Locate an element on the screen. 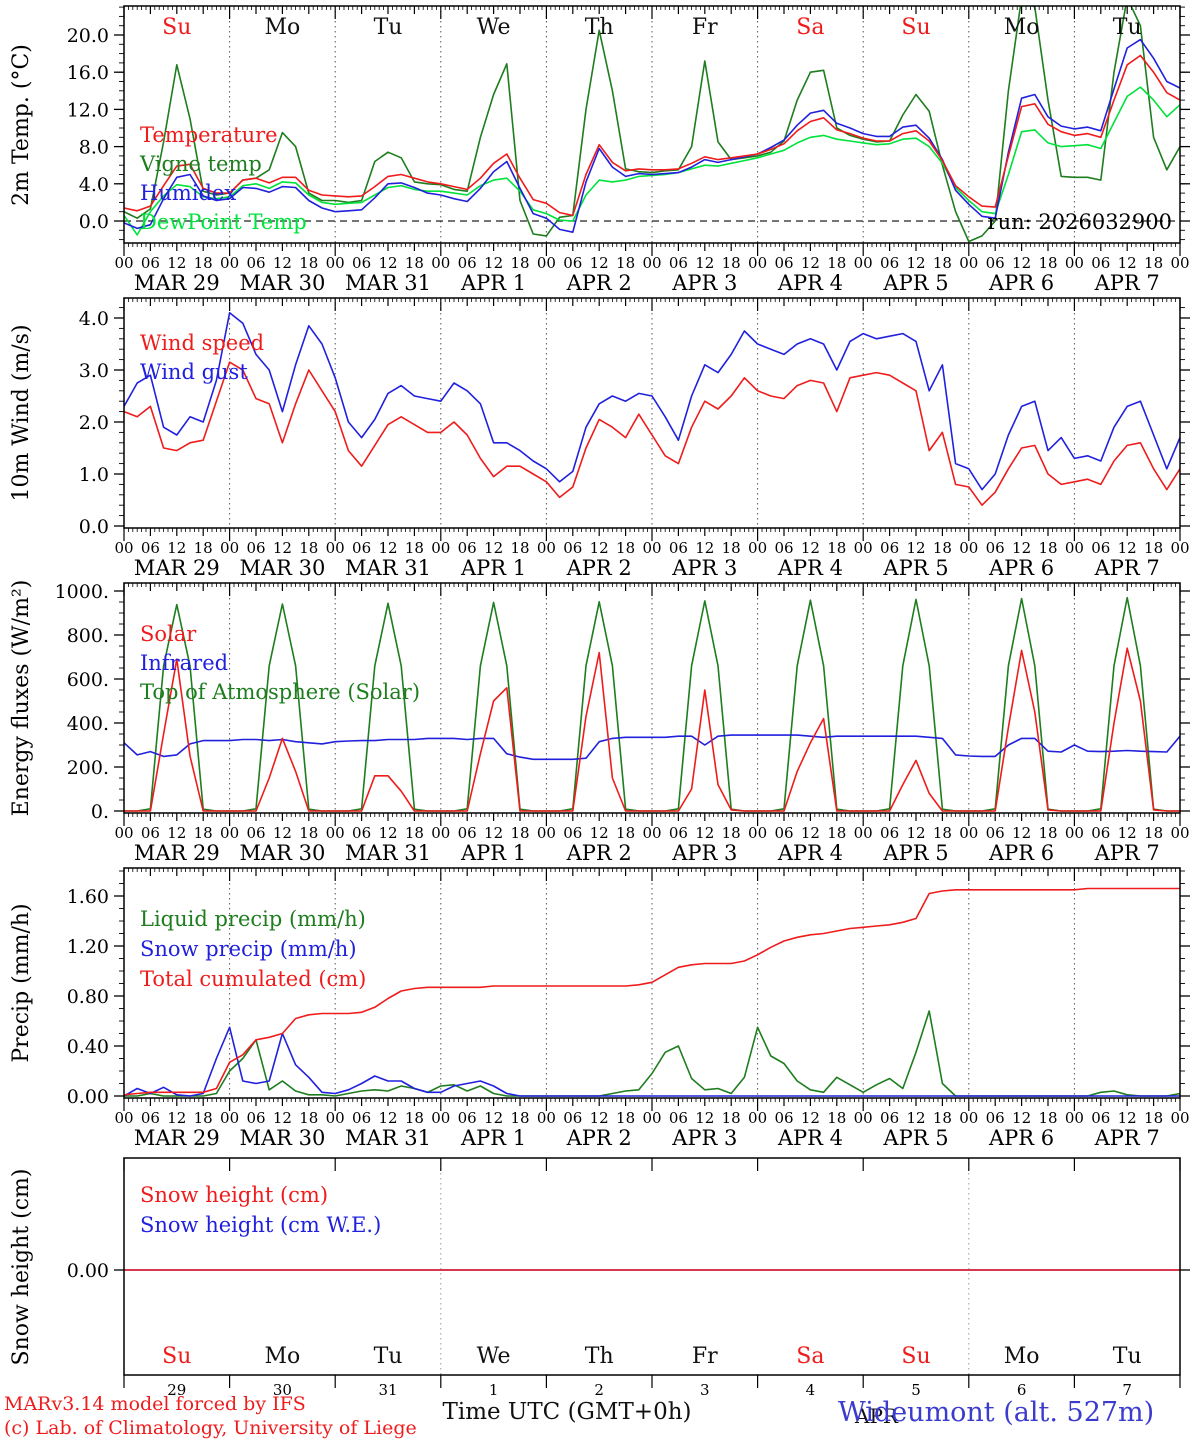 The width and height of the screenshot is (1194, 1440). legend-item: Snow height (cm) is located at coordinates (234, 1195).